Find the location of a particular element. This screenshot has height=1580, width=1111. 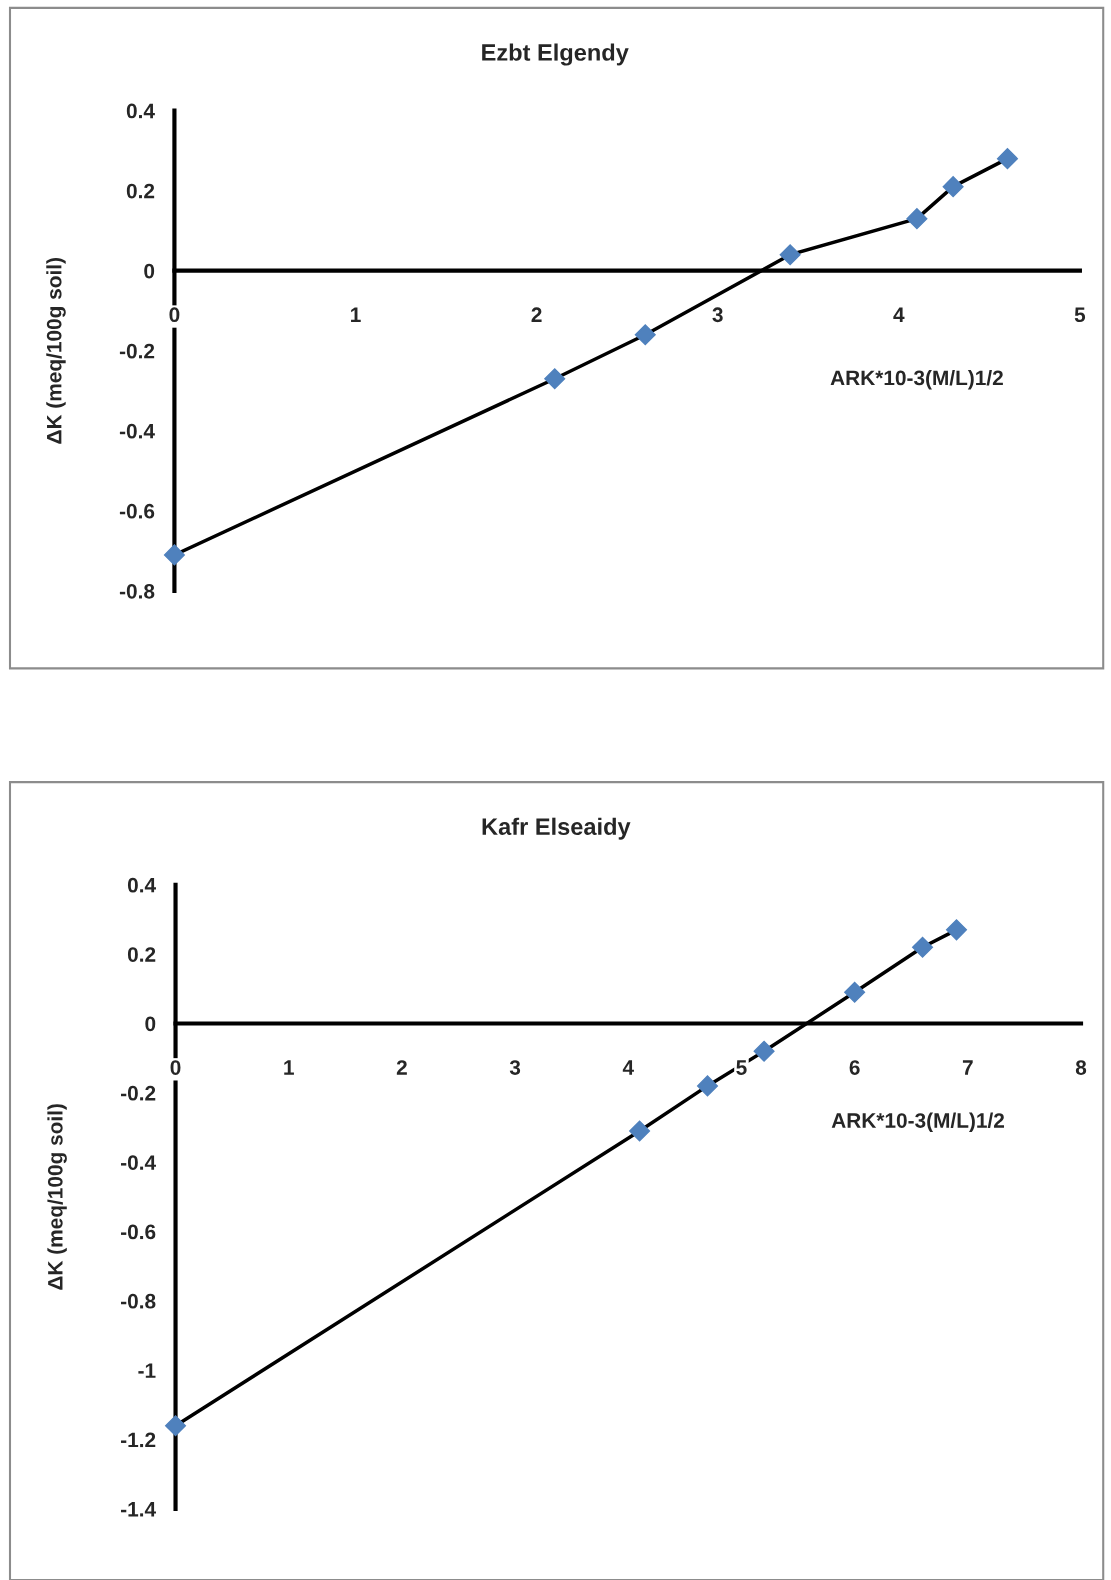

y-tick-label: -1.4 is located at coordinates (138, 1509).